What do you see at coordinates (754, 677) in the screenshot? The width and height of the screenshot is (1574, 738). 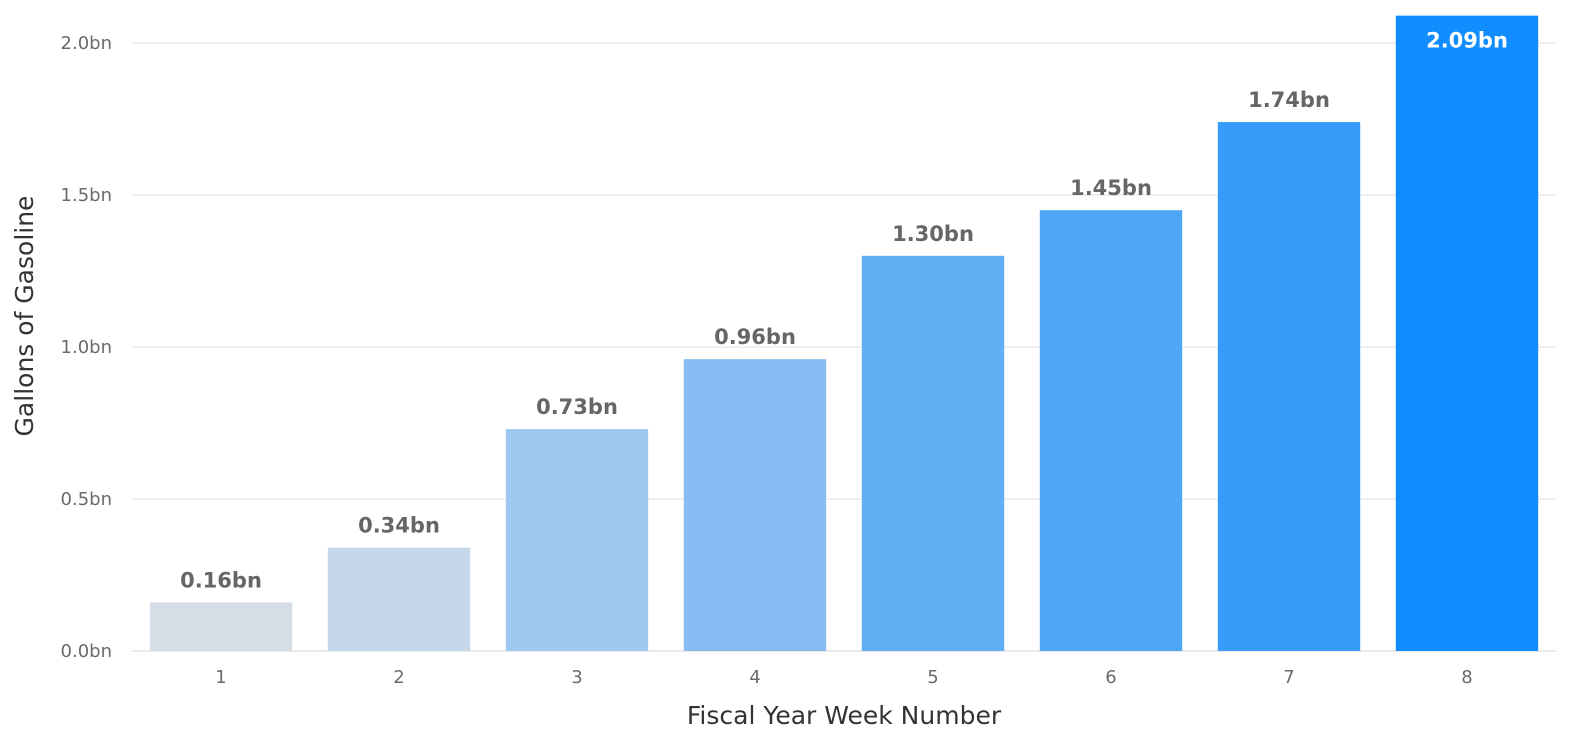 I see `x-tick-label: 4` at bounding box center [754, 677].